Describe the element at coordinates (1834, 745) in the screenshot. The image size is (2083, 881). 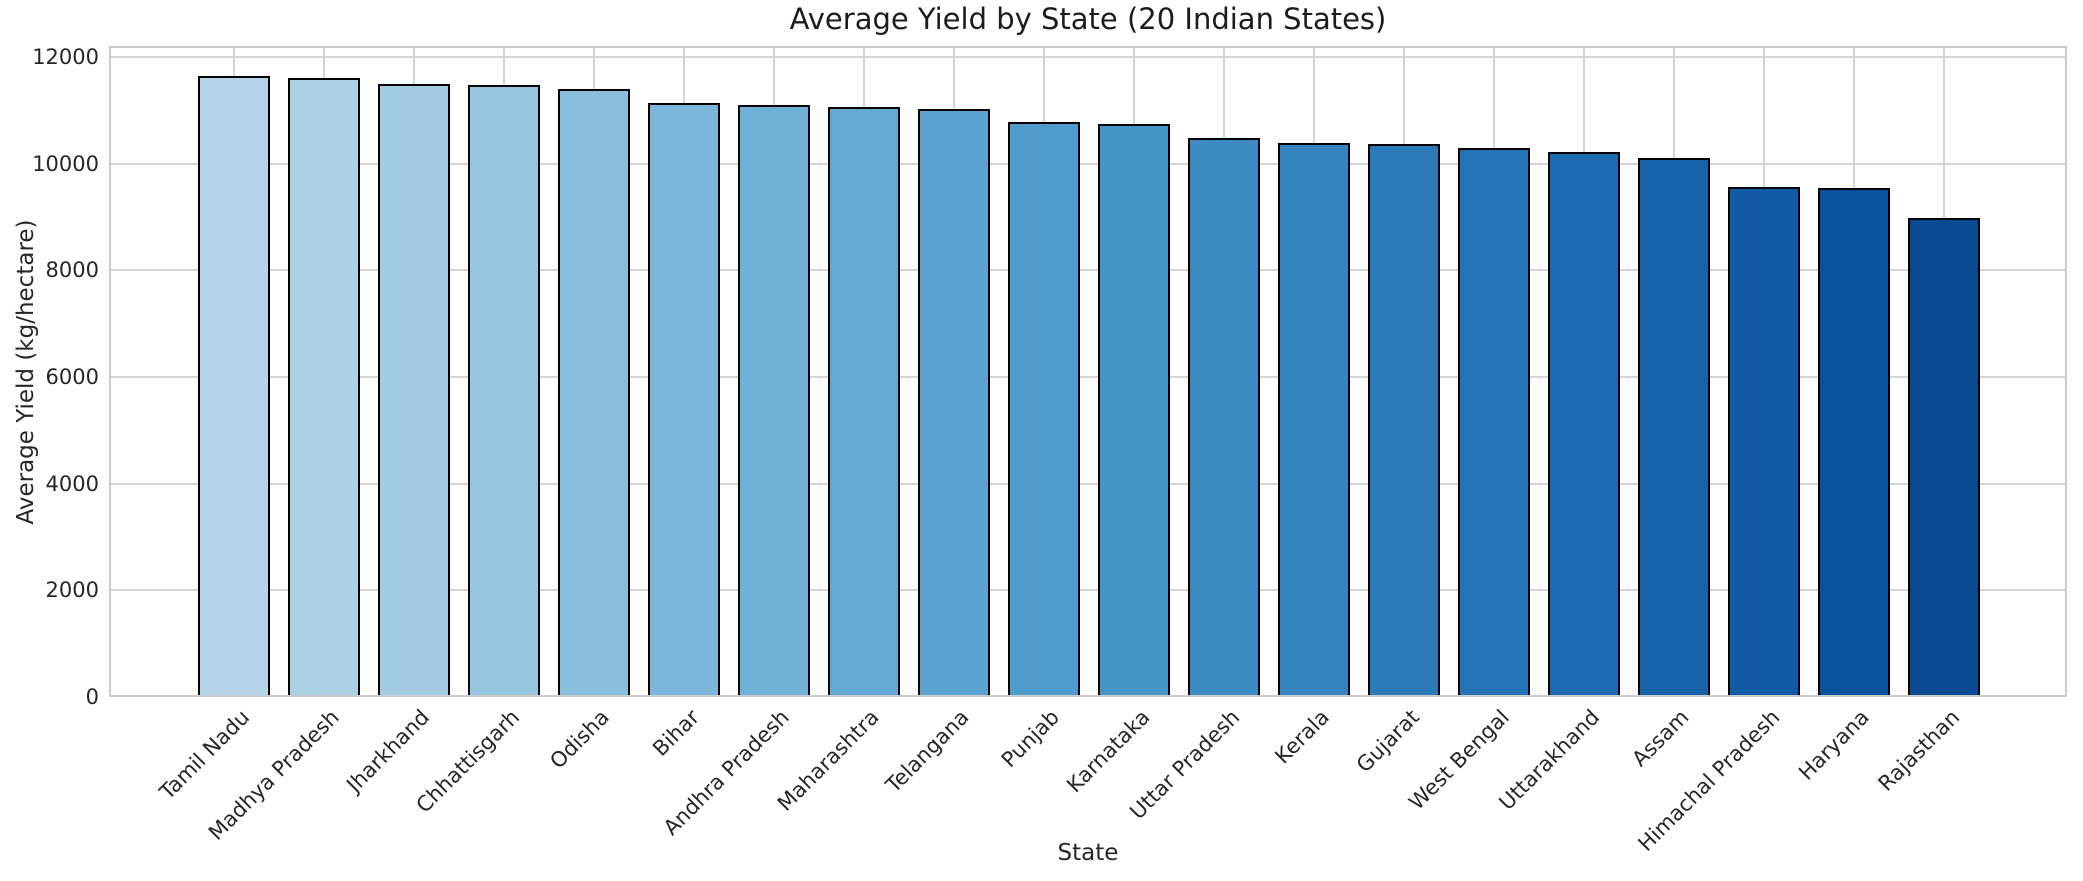
I see `x-tick-label: Haryana` at that location.